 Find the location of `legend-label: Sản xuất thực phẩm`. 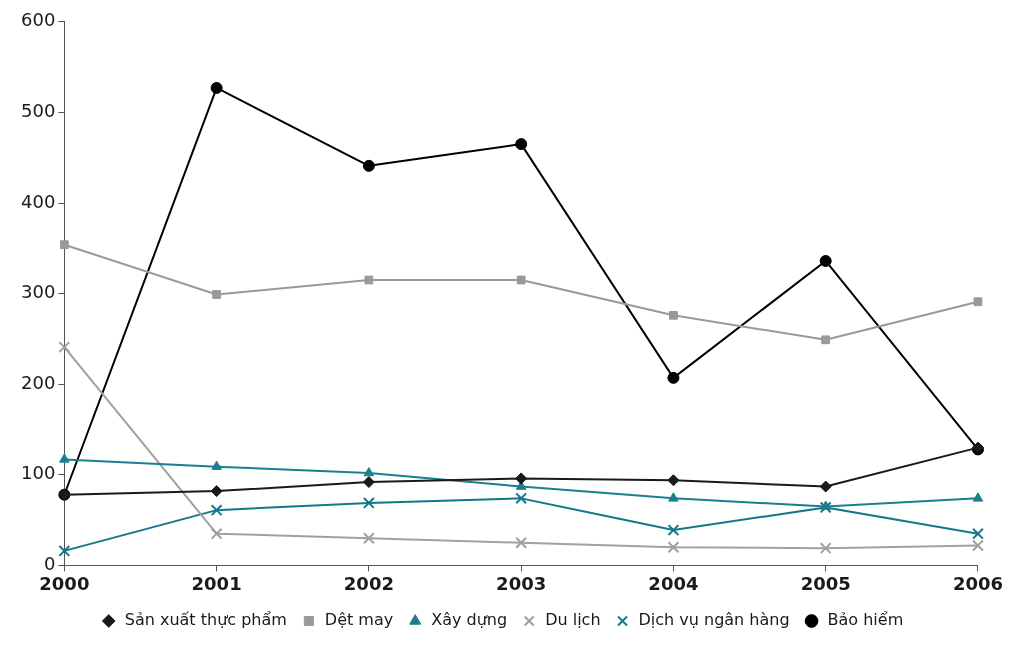

legend-label: Sản xuất thực phẩm is located at coordinates (205, 620).